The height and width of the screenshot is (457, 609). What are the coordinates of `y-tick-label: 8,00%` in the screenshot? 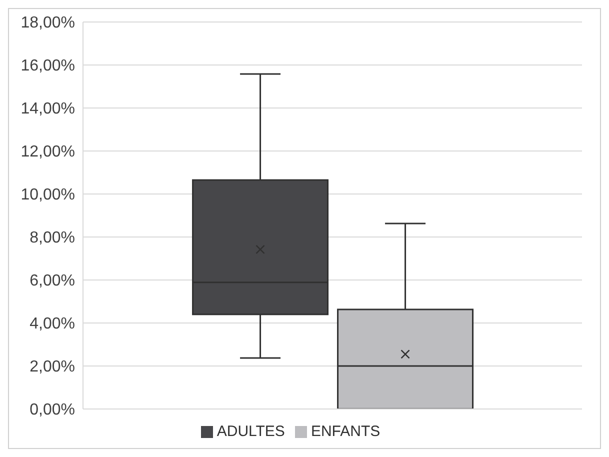 It's located at (52, 238).